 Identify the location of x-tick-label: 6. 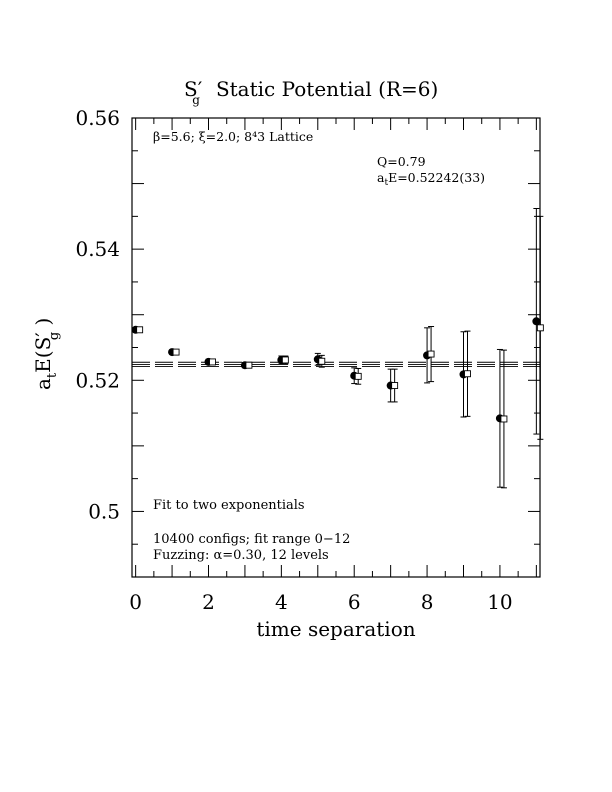
(354, 602).